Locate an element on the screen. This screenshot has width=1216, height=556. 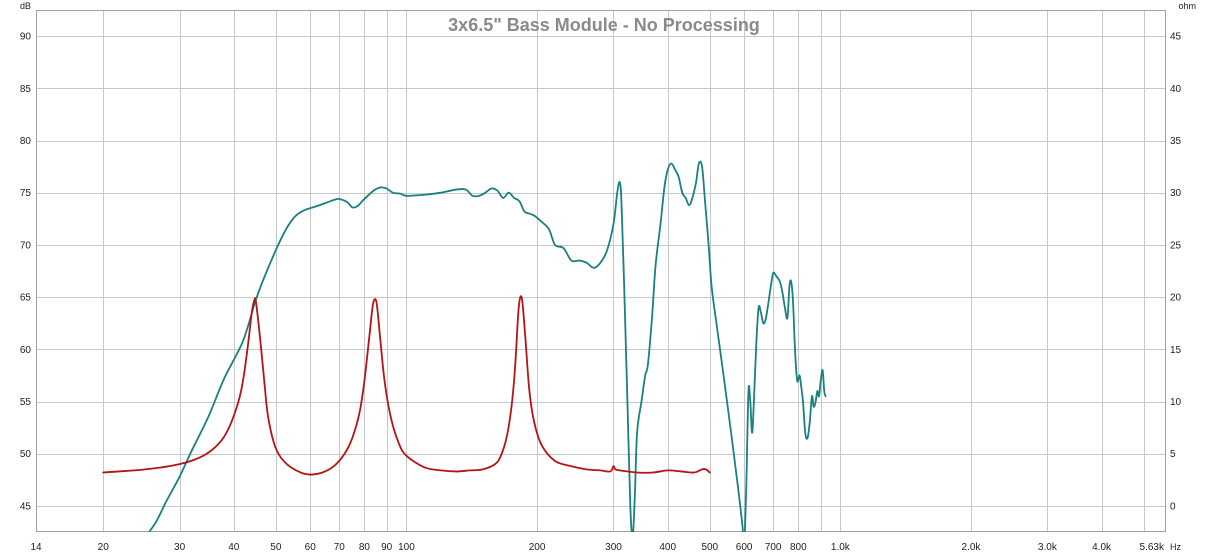
x-tick-label: 3.0k is located at coordinates (1048, 547).